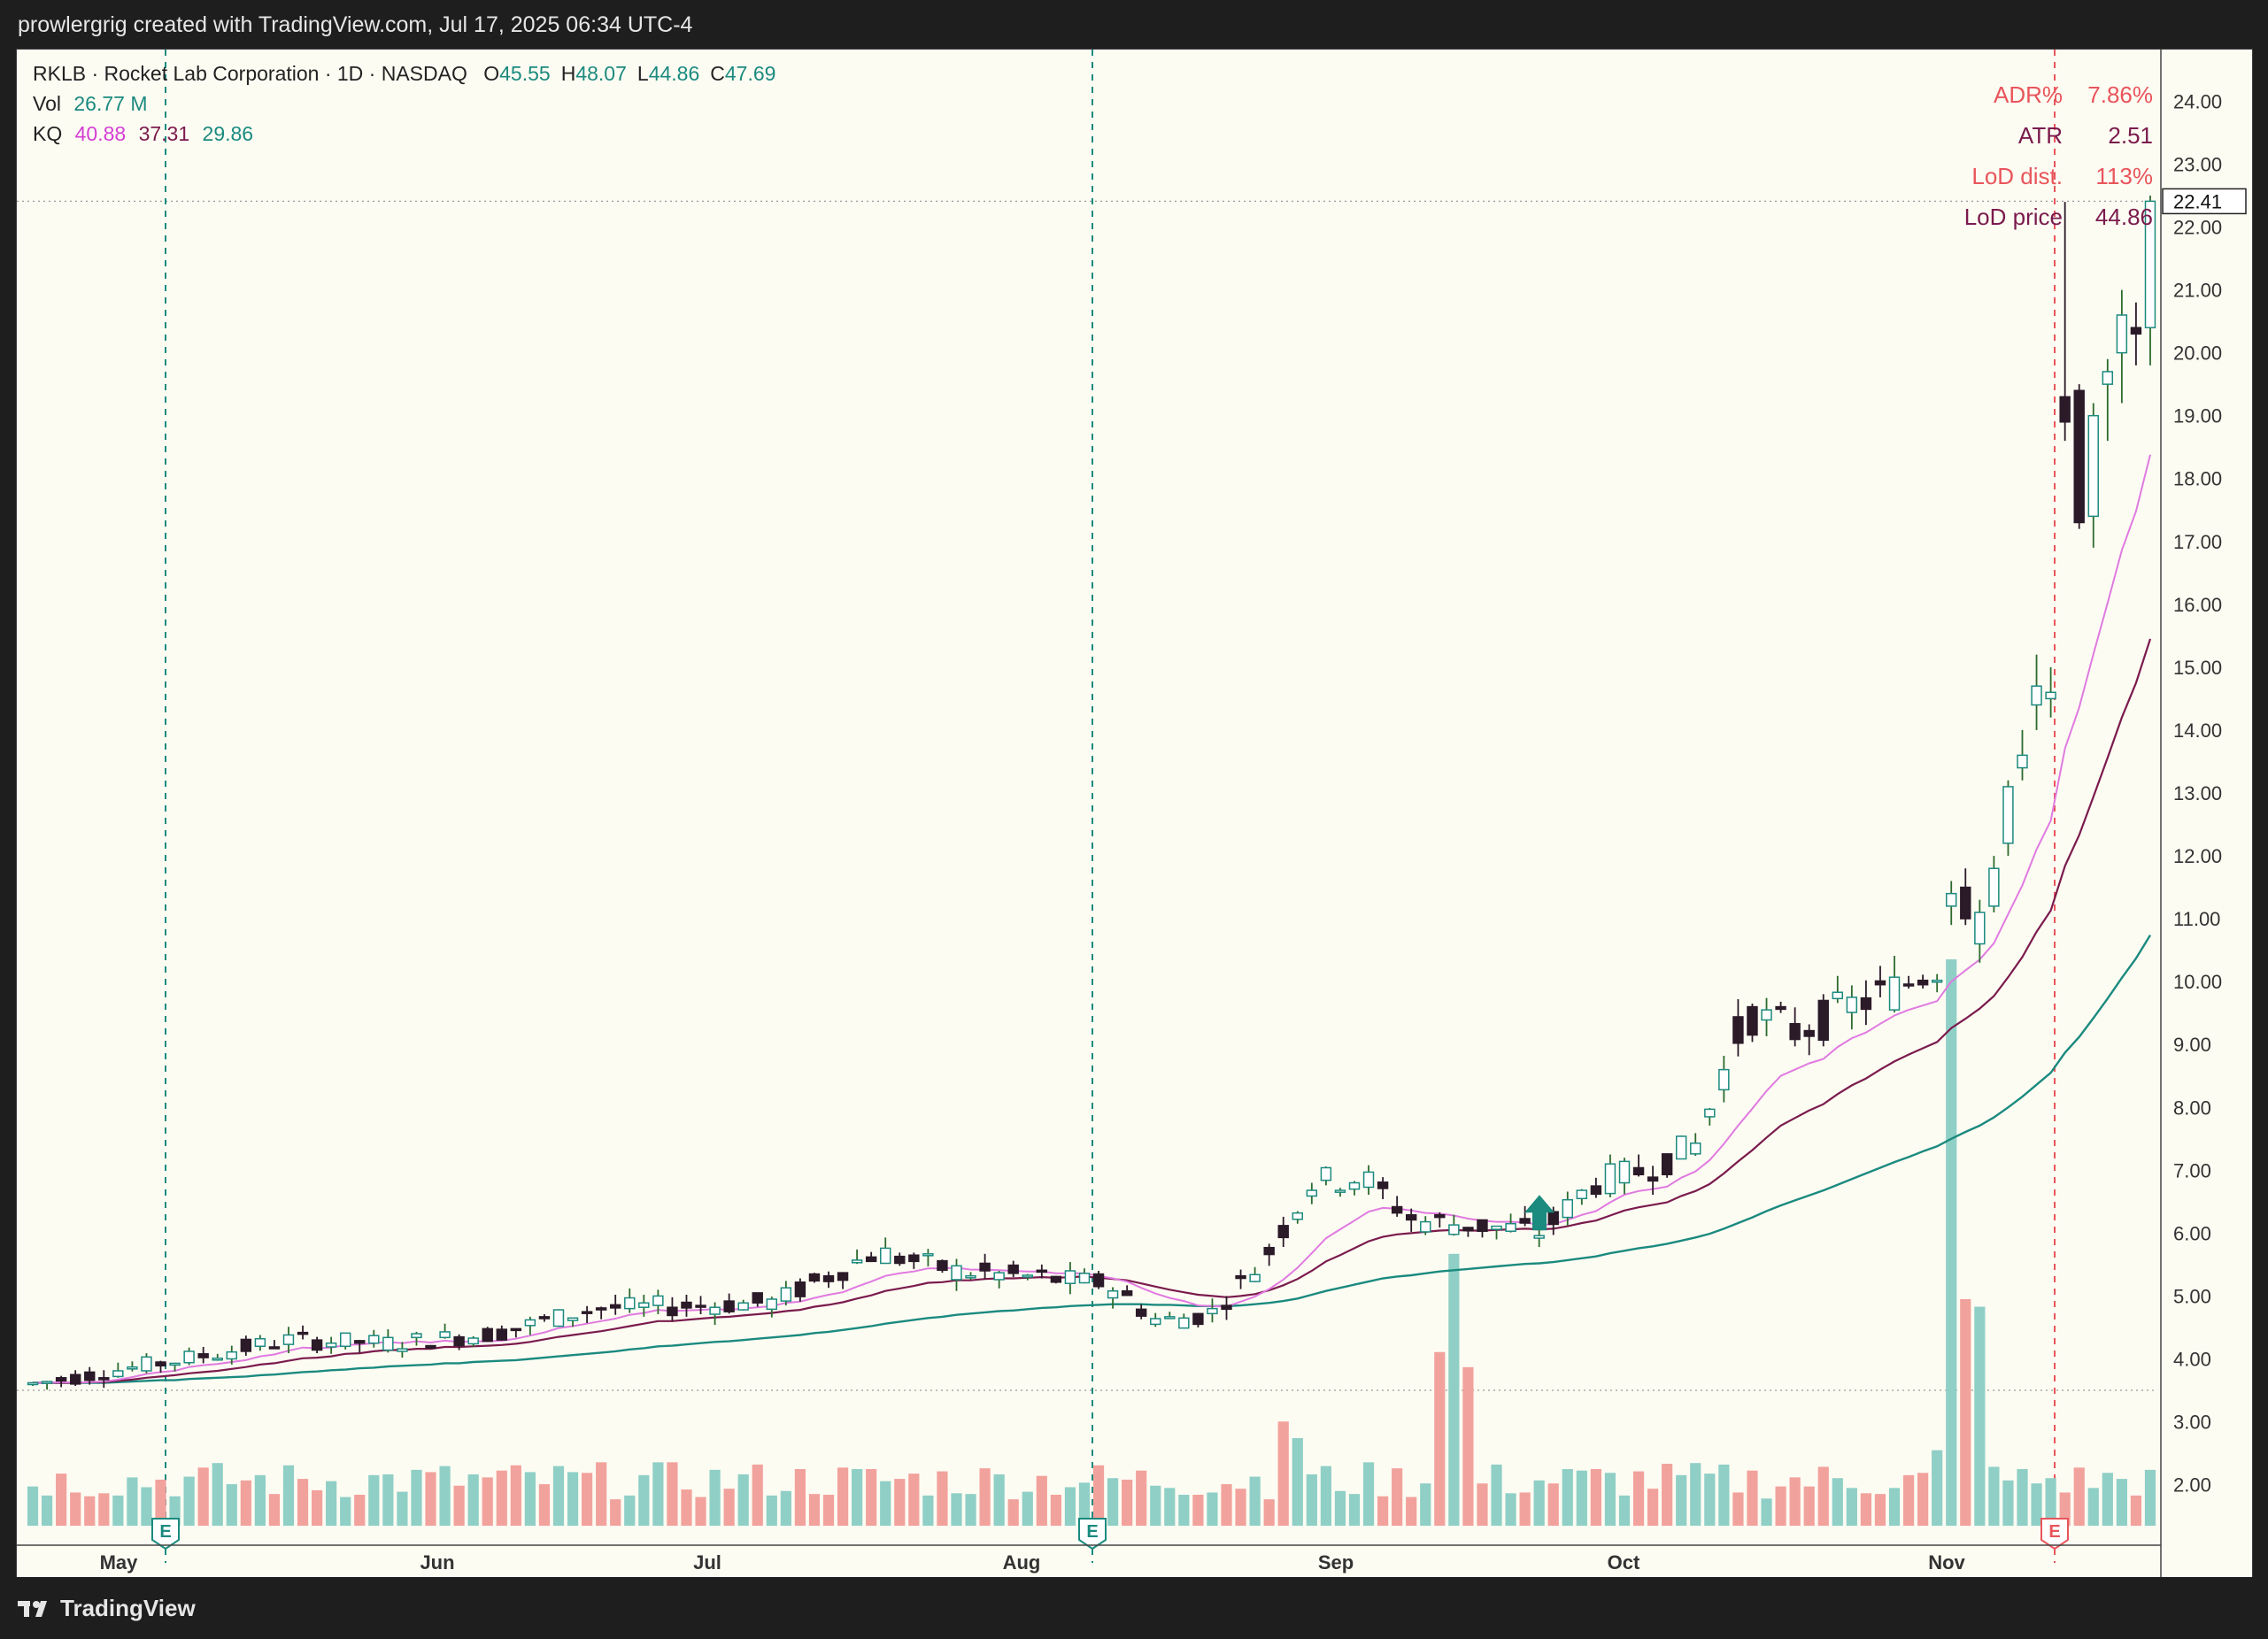  I want to click on tradingview-logo: TradingView, so click(107, 1608).